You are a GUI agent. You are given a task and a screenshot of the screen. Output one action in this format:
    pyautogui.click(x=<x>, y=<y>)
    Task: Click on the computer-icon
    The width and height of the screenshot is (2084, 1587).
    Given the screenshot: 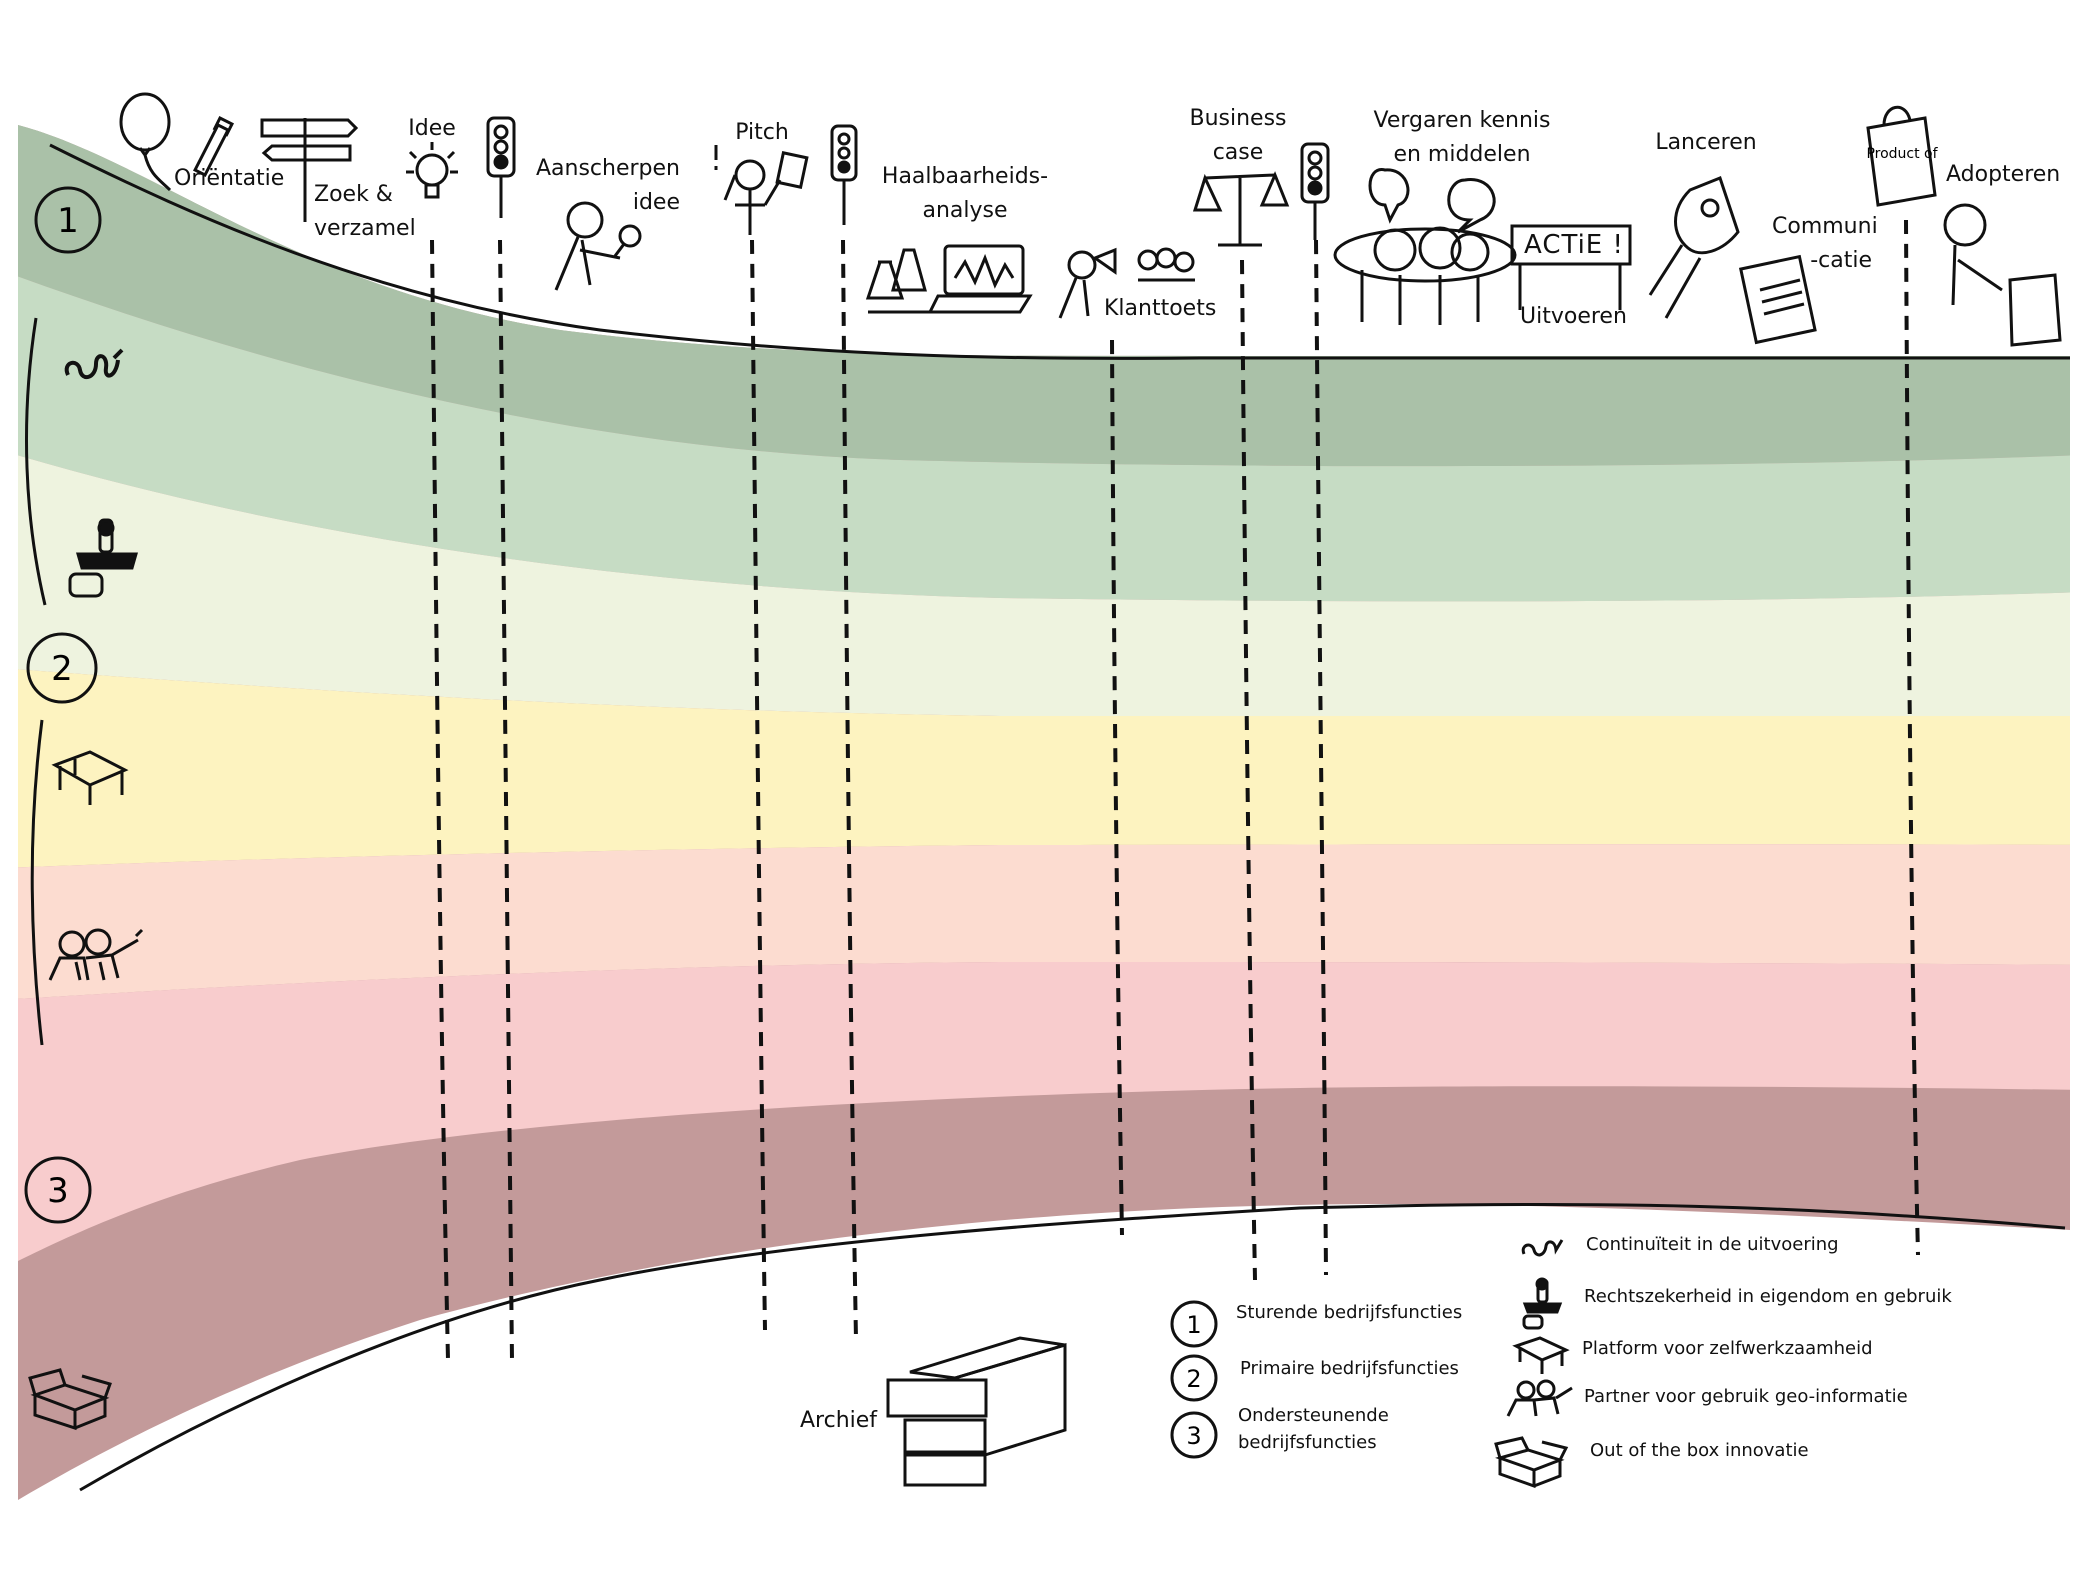 What is the action you would take?
    pyautogui.click(x=980, y=279)
    